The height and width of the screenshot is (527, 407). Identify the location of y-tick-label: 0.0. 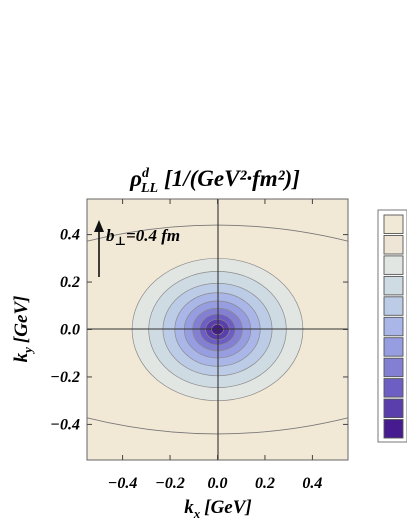
(70, 330).